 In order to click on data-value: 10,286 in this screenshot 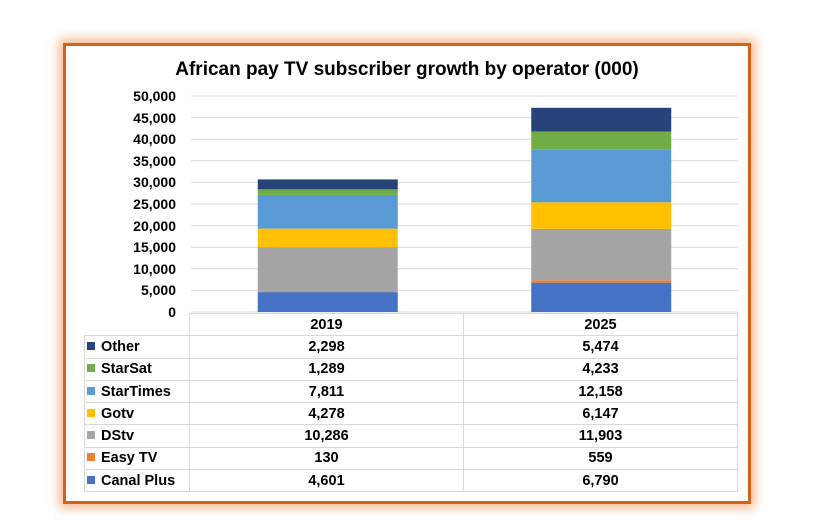, I will do `click(326, 436)`.